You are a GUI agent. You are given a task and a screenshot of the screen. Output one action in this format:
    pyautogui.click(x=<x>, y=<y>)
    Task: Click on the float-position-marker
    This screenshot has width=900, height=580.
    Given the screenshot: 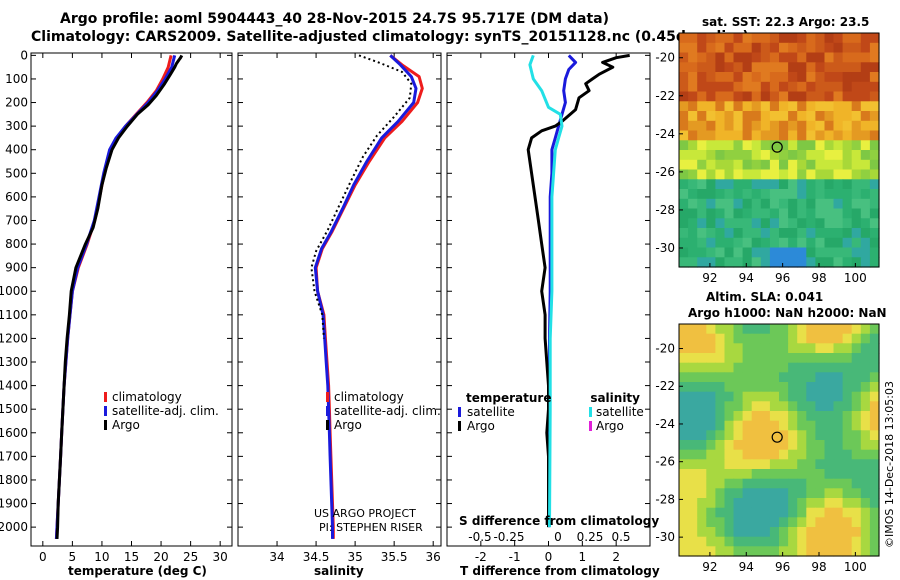 What is the action you would take?
    pyautogui.click(x=777, y=147)
    